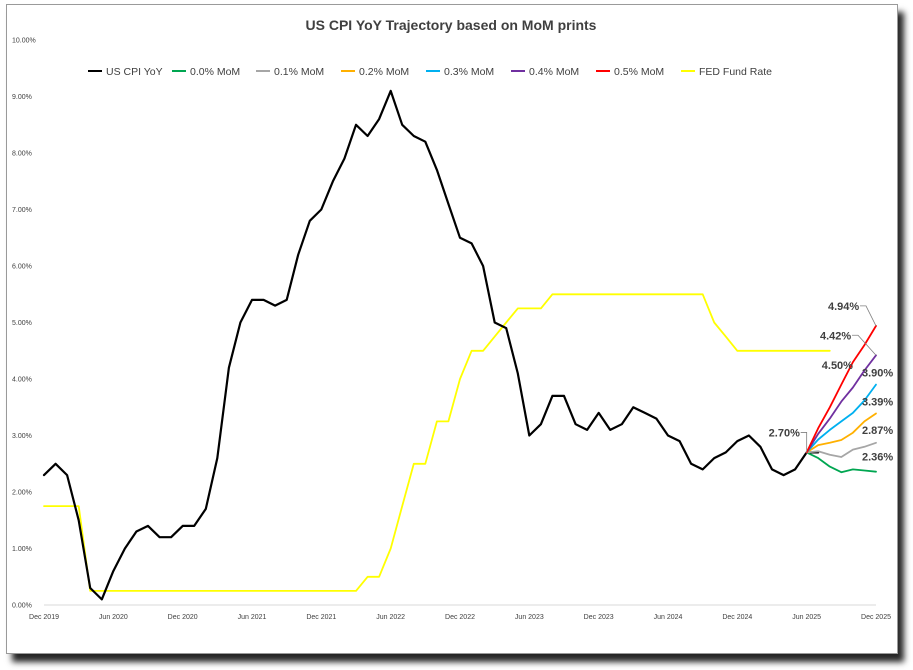 Image resolution: width=913 pixels, height=670 pixels. What do you see at coordinates (841, 462) in the screenshot?
I see `series-line-0-0-mom` at bounding box center [841, 462].